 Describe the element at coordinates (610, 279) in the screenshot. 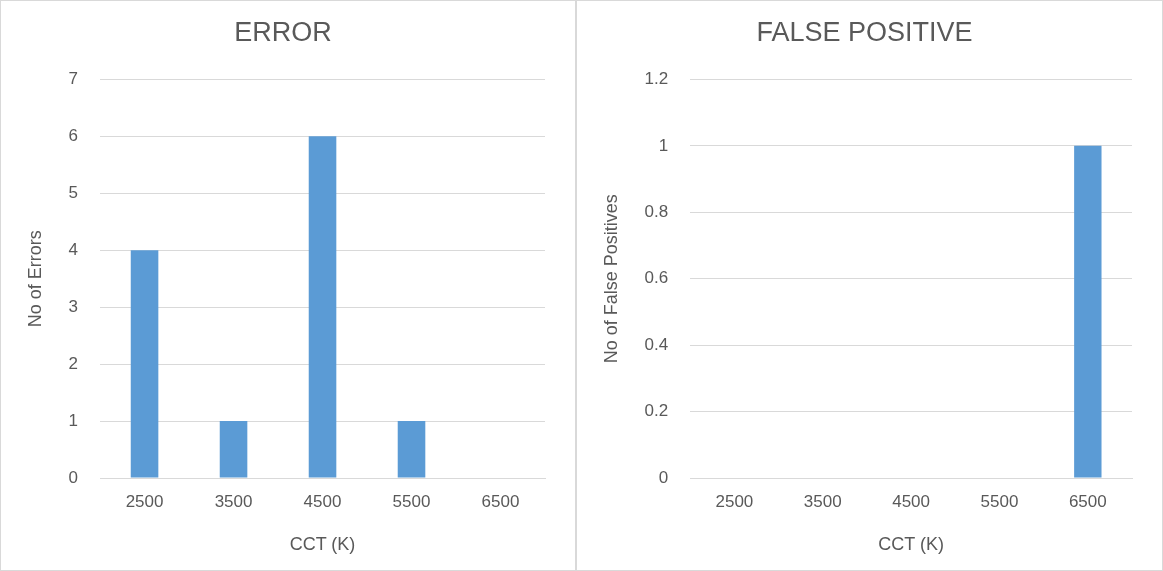

I see `y-axis-title: No of False Positives` at that location.